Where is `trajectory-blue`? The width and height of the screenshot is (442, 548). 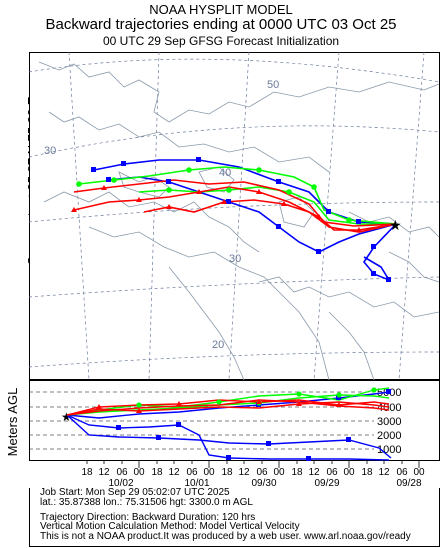 trajectory-blue is located at coordinates (245, 192).